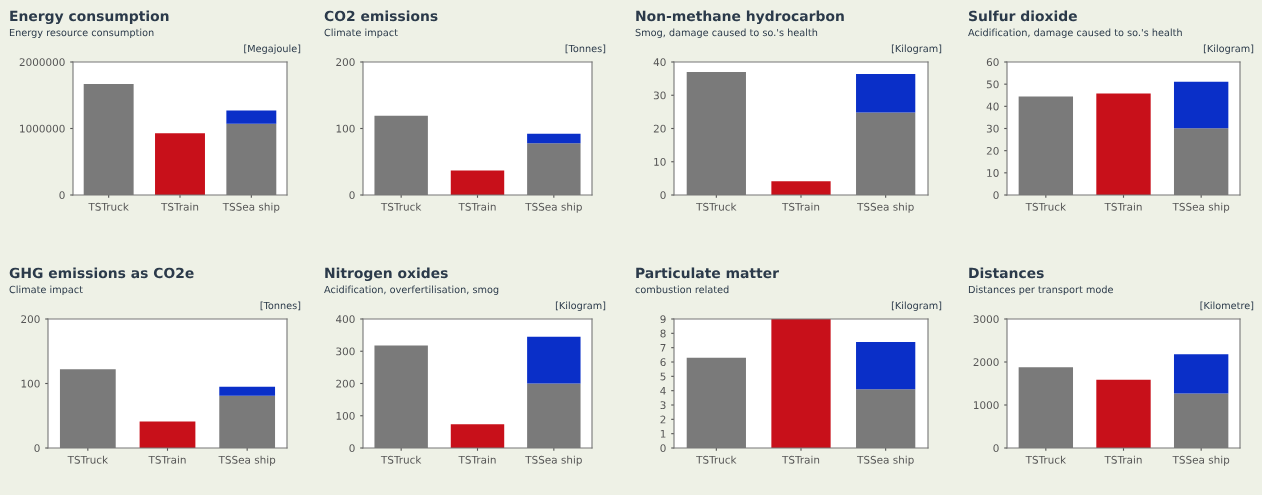  What do you see at coordinates (992, 84) in the screenshot?
I see `y-tick-label: 50` at bounding box center [992, 84].